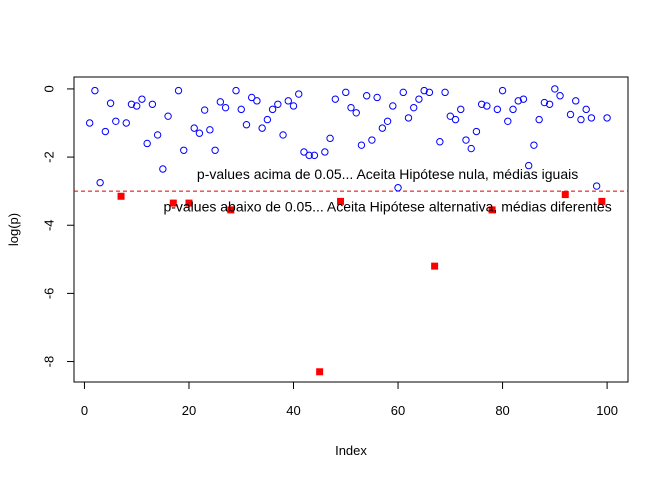 Image resolution: width=672 pixels, height=480 pixels. What do you see at coordinates (48, 362) in the screenshot?
I see `y-tick-label: -8` at bounding box center [48, 362].